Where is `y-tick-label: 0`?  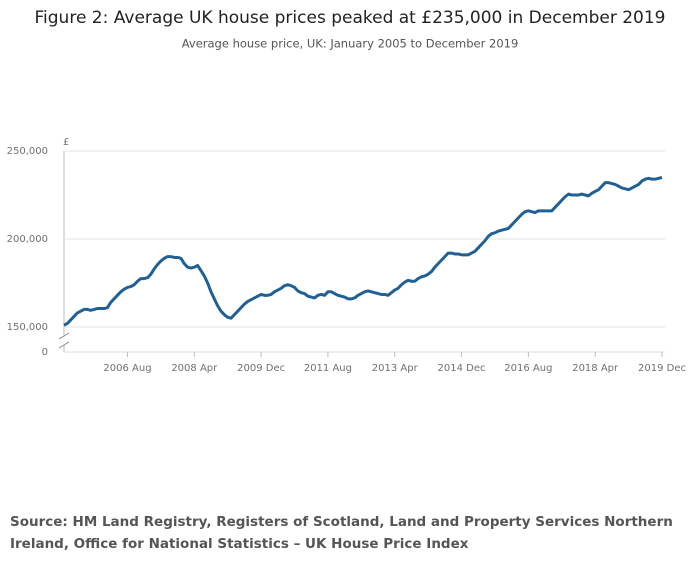
y-tick-label: 0 is located at coordinates (45, 352).